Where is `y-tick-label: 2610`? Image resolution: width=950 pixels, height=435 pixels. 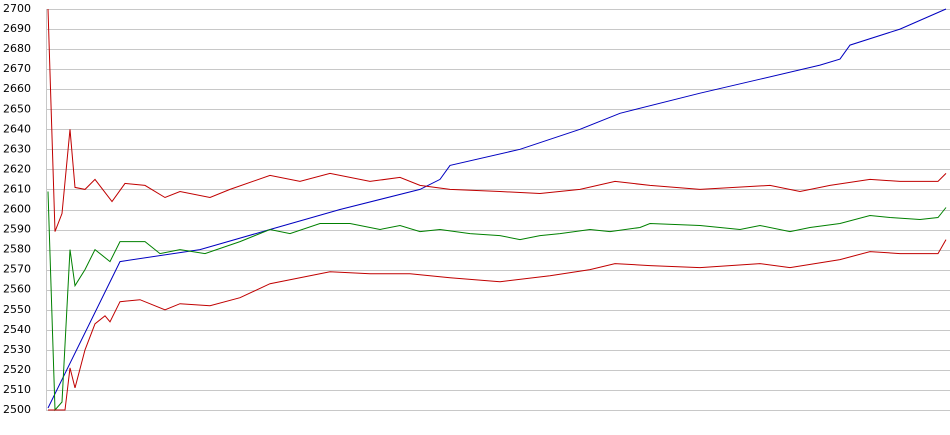 y-tick-label: 2610 is located at coordinates (17, 188).